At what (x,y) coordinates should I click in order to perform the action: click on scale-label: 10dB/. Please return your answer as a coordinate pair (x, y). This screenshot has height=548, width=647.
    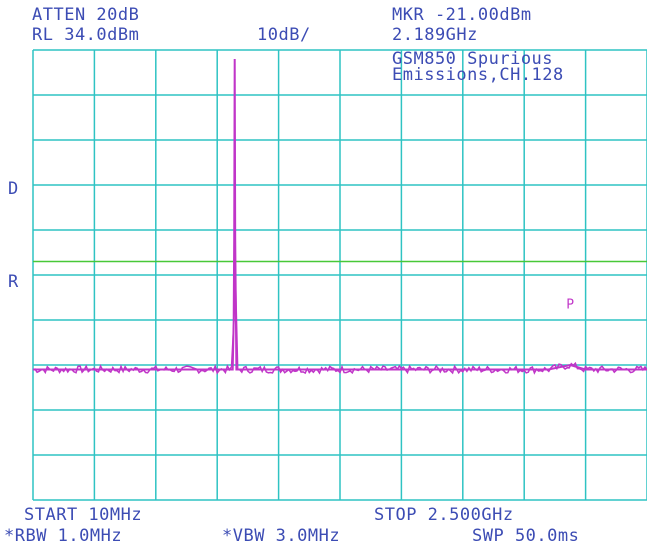
    Looking at the image, I should click on (284, 35).